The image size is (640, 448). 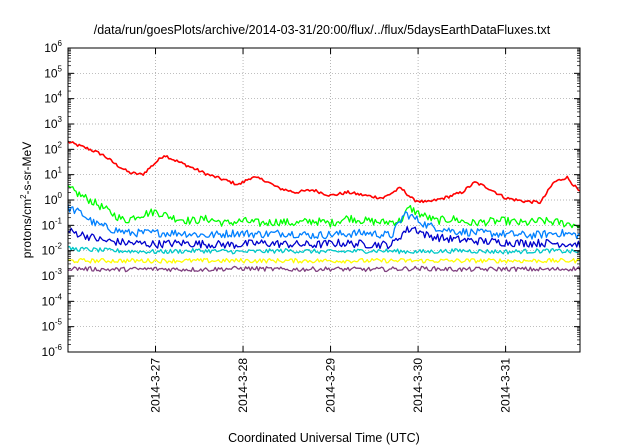 I want to click on y-tick-label-exponent: -6, so click(x=59, y=347).